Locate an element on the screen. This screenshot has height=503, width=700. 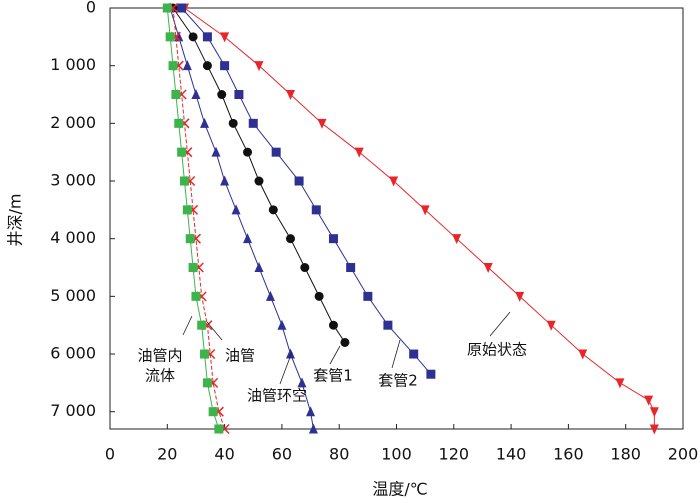
x-tick-label: 140 is located at coordinates (511, 454).